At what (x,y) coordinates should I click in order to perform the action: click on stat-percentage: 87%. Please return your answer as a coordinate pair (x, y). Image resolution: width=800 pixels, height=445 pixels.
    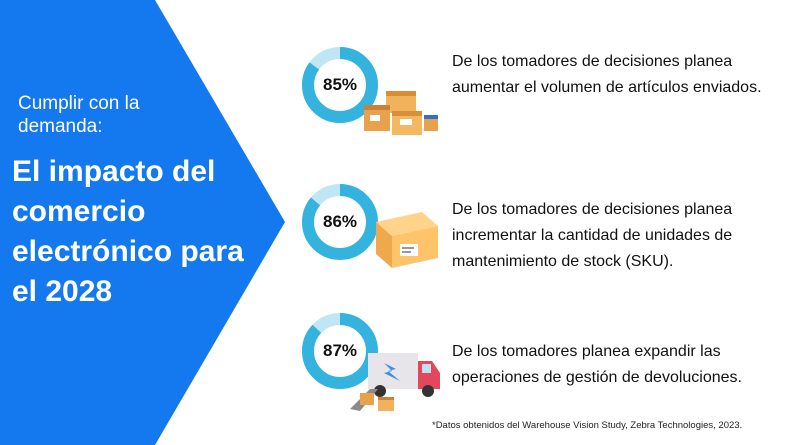
    Looking at the image, I should click on (340, 350).